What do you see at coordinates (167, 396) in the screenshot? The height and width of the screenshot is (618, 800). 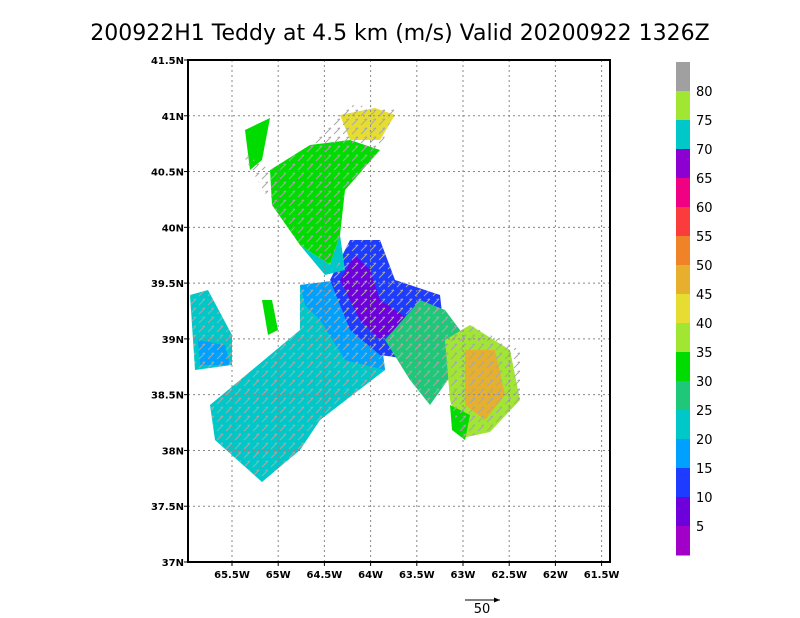 I see `latitude-label: 38.5N` at bounding box center [167, 396].